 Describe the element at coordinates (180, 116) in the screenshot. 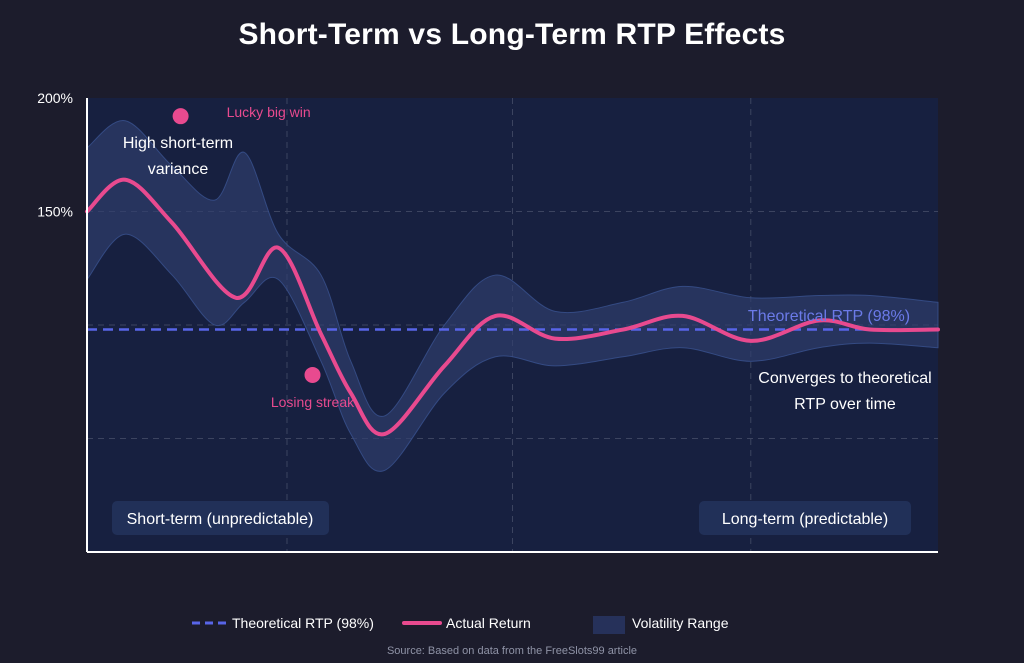

I see `lucky-big-win-marker` at that location.